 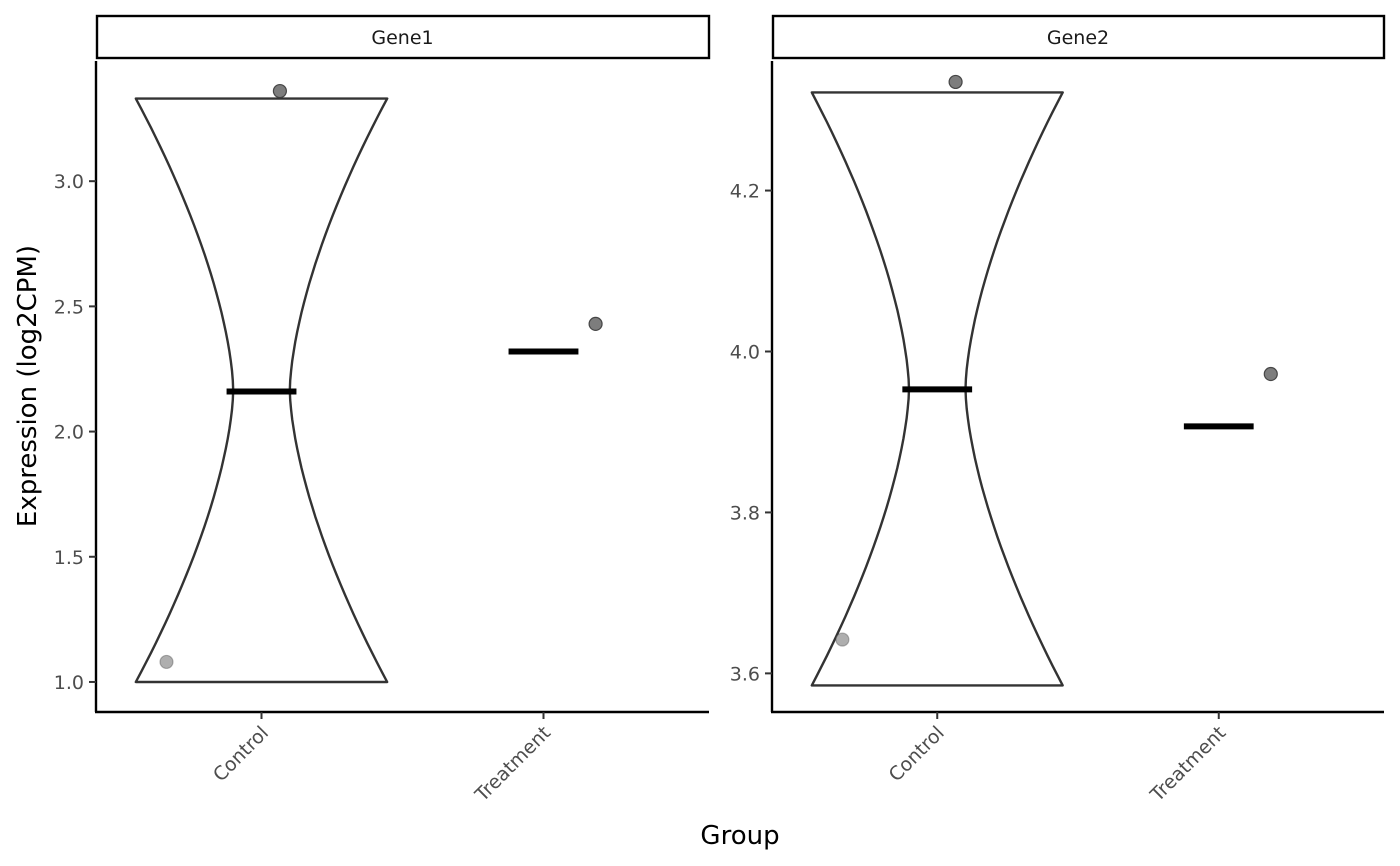 I want to click on y-tick-label: 3.6, so click(x=745, y=674).